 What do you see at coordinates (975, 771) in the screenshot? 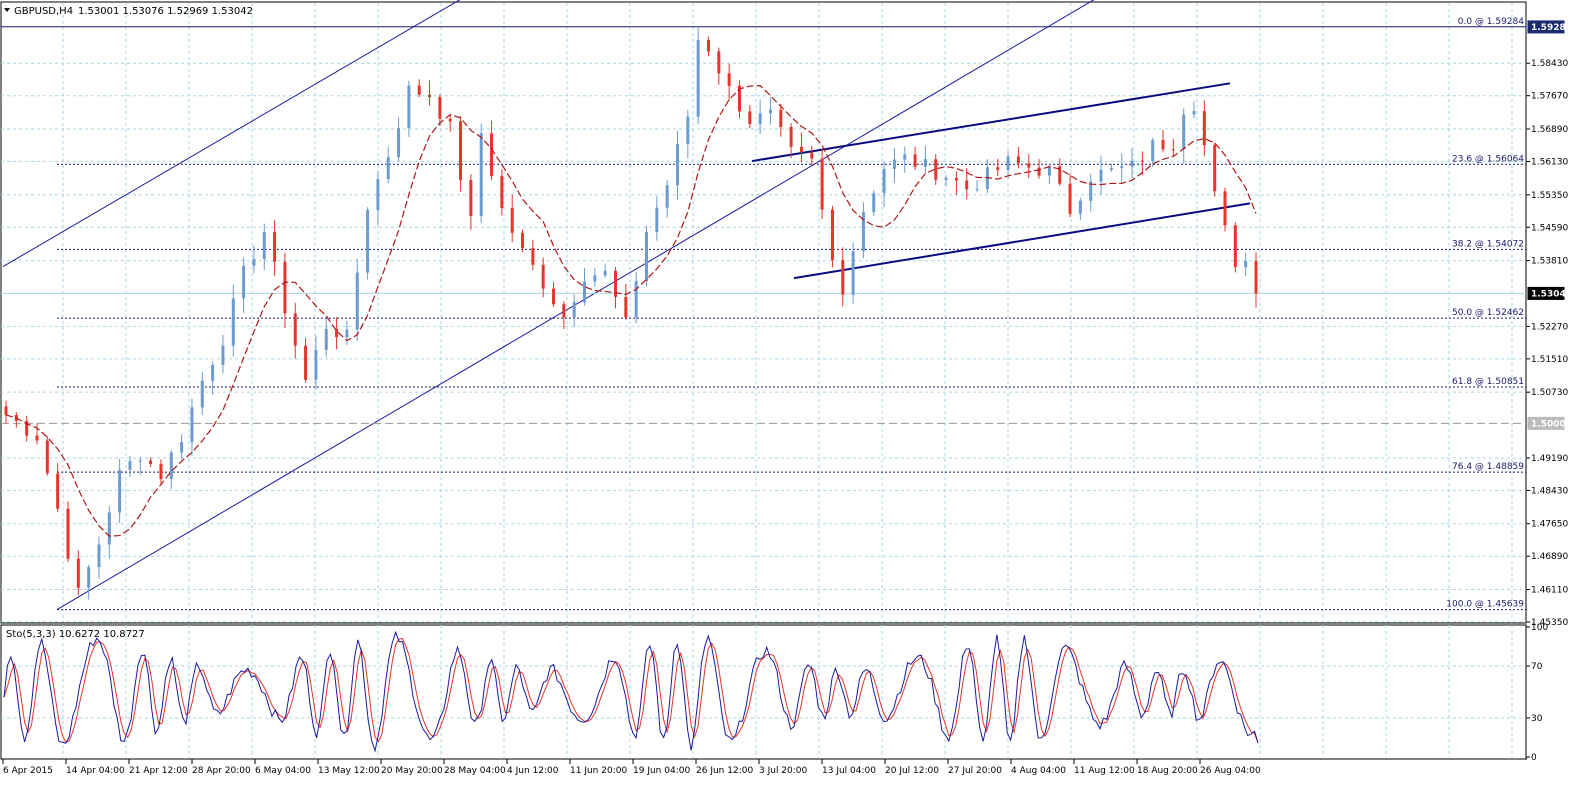
I see `time-tick-label: 27 Jul 20:00` at bounding box center [975, 771].